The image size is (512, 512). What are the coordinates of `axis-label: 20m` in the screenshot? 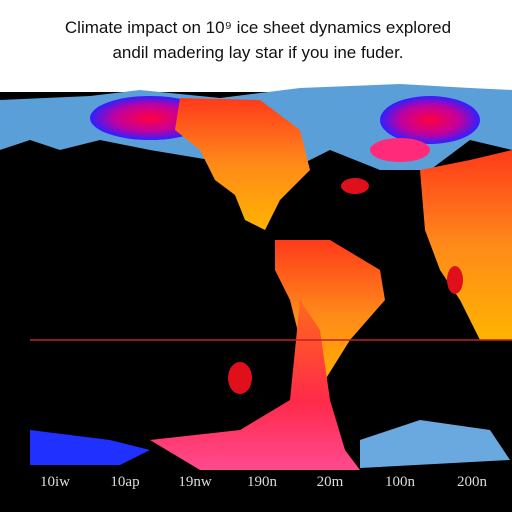 It's located at (330, 482).